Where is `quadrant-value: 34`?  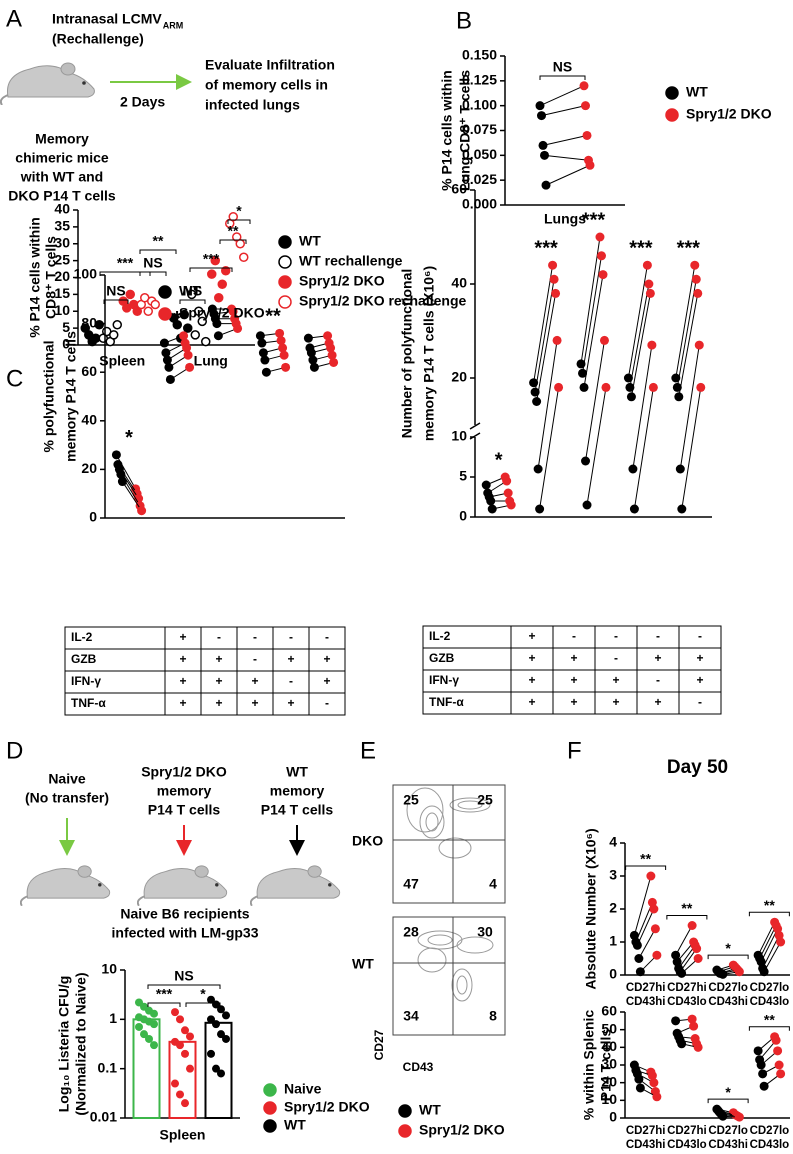 quadrant-value: 34 is located at coordinates (411, 1016).